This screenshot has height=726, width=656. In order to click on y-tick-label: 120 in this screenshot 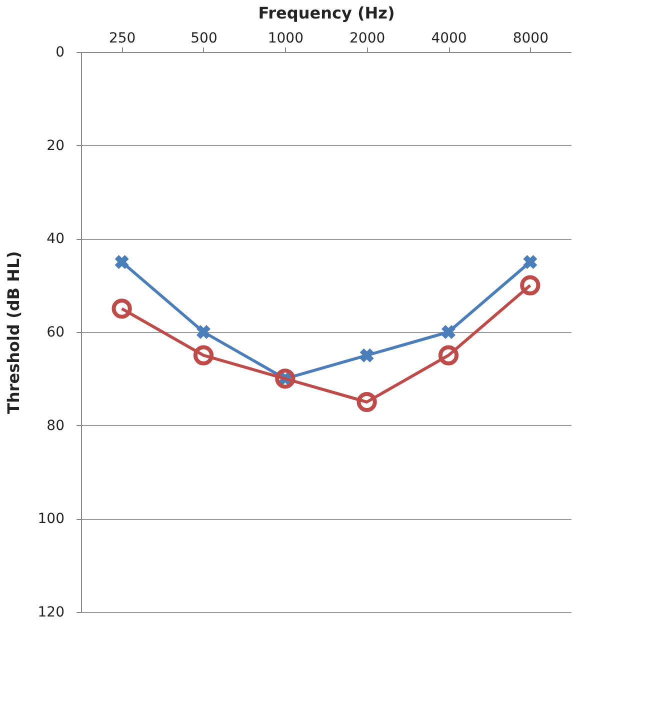, I will do `click(51, 612)`.